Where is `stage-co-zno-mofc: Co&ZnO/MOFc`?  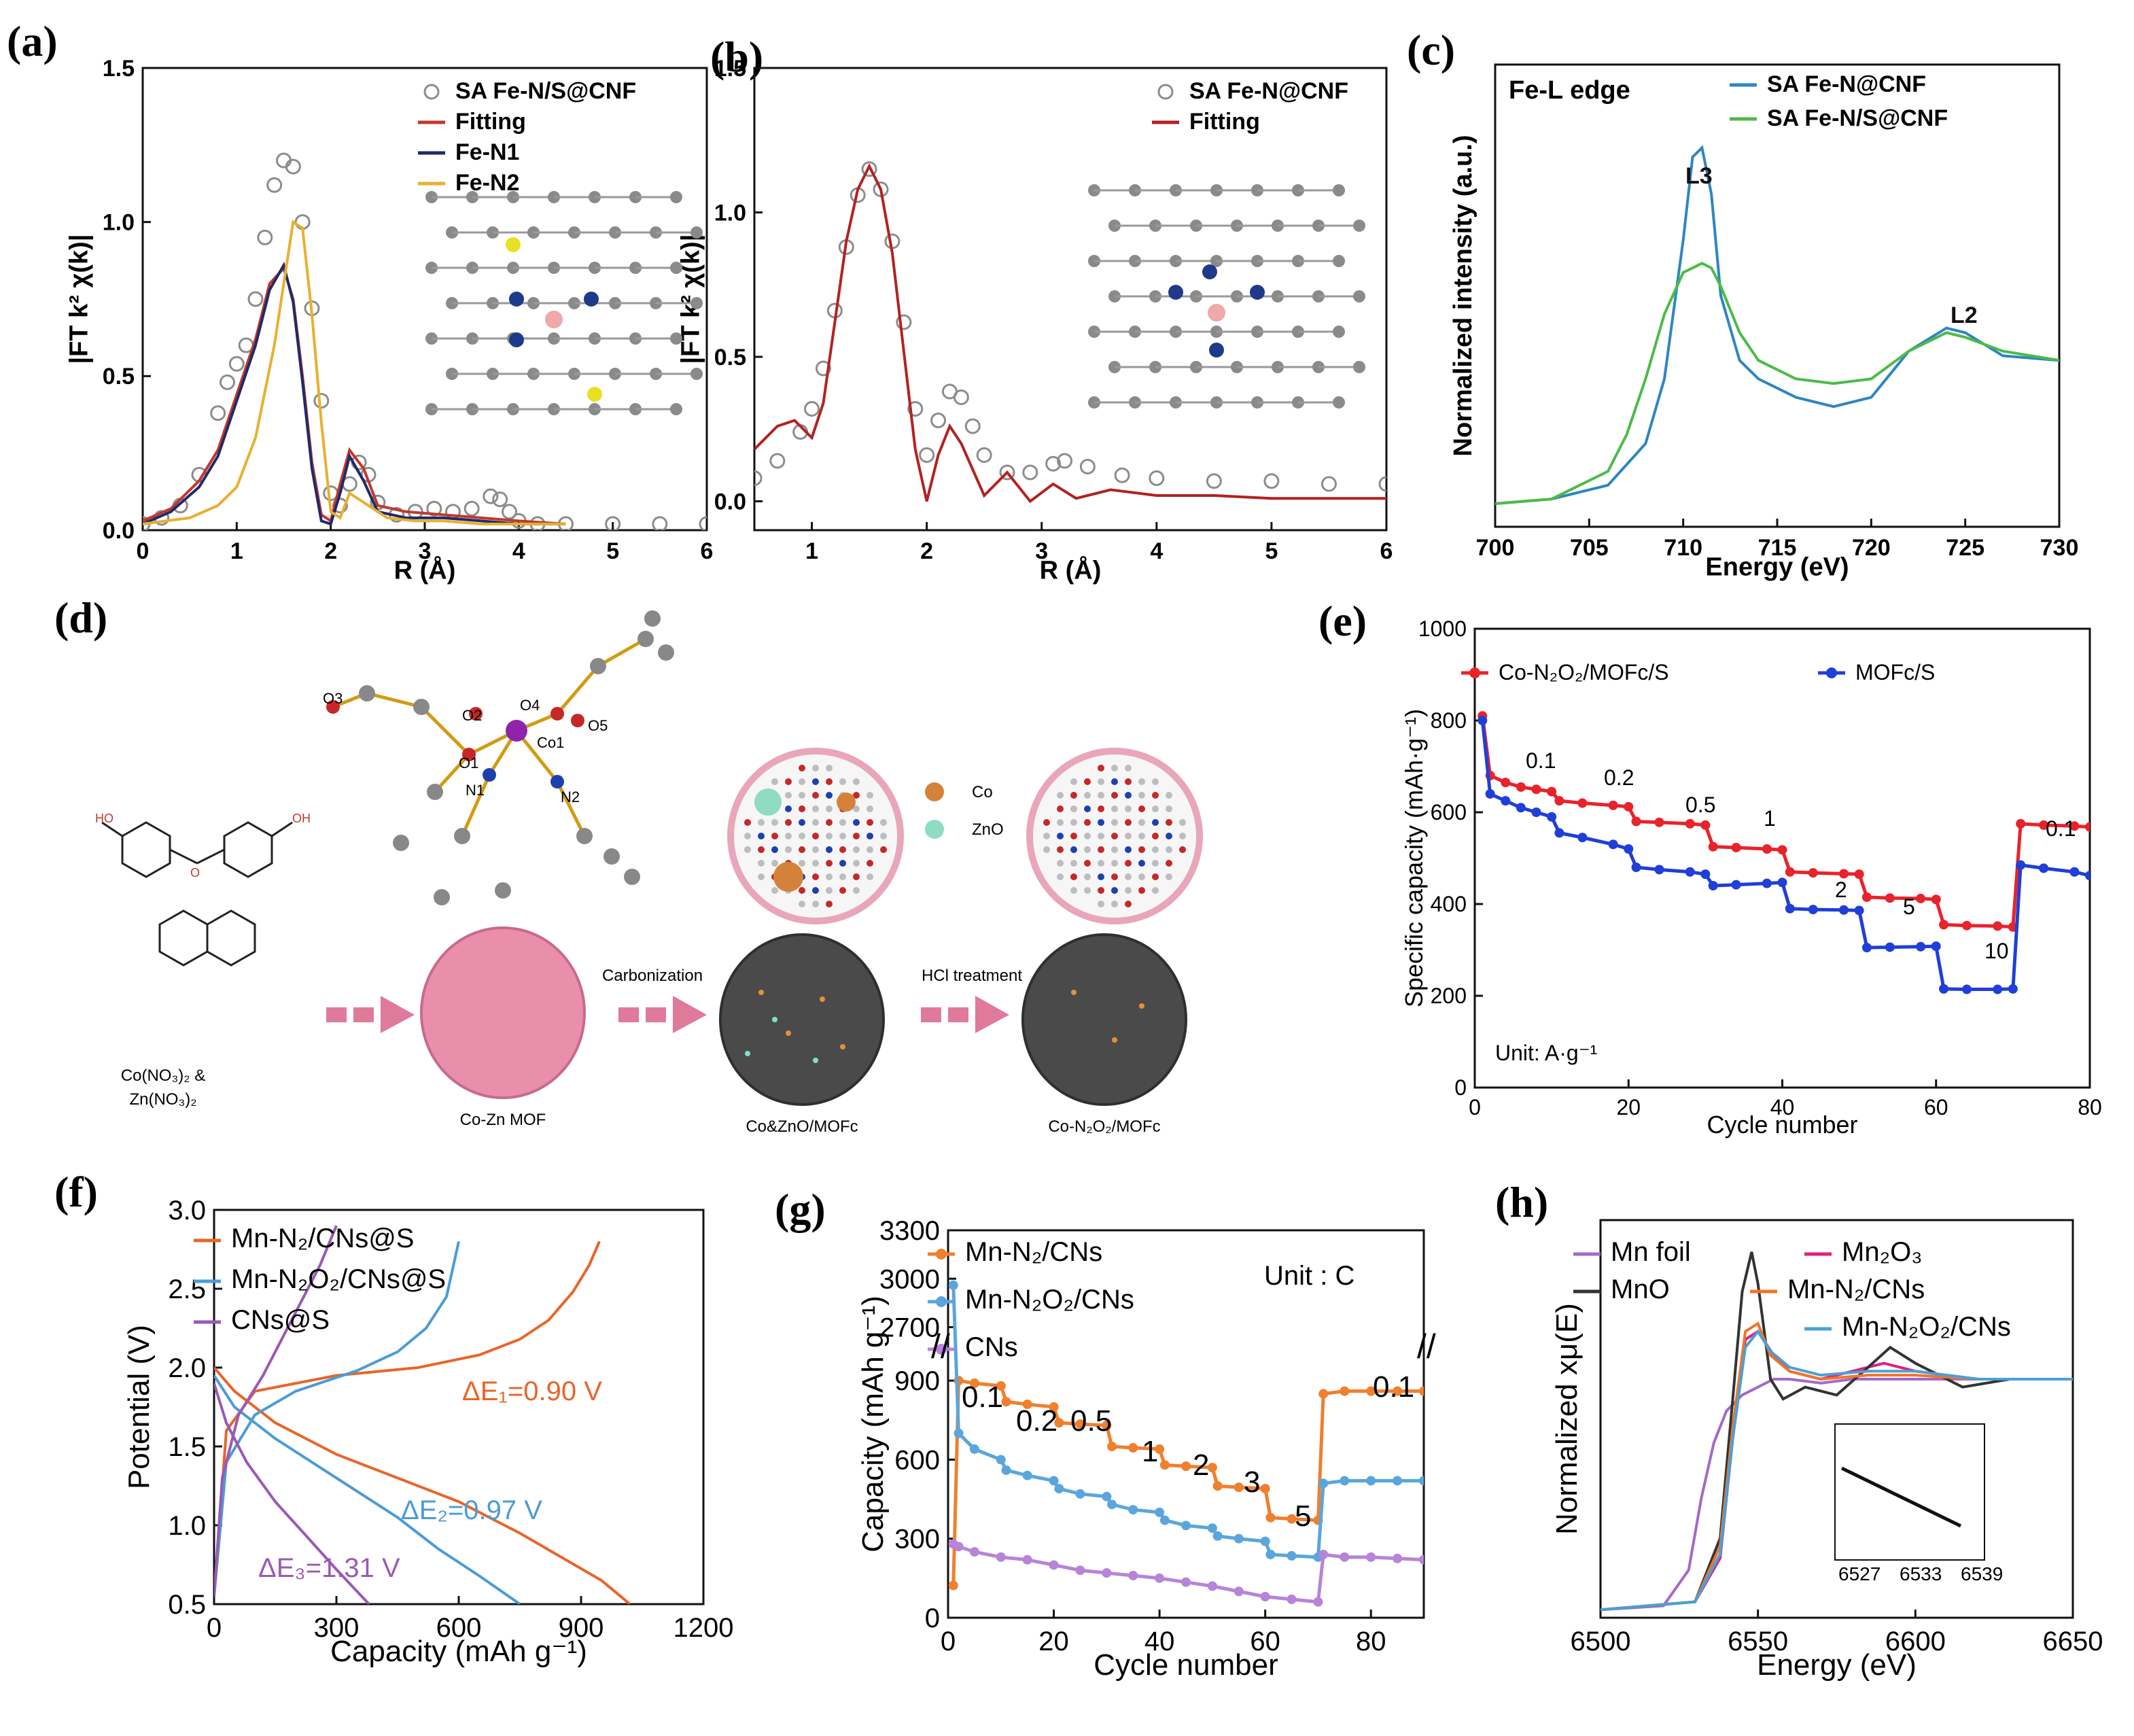 stage-co-zno-mofc: Co&ZnO/MOFc is located at coordinates (802, 1126).